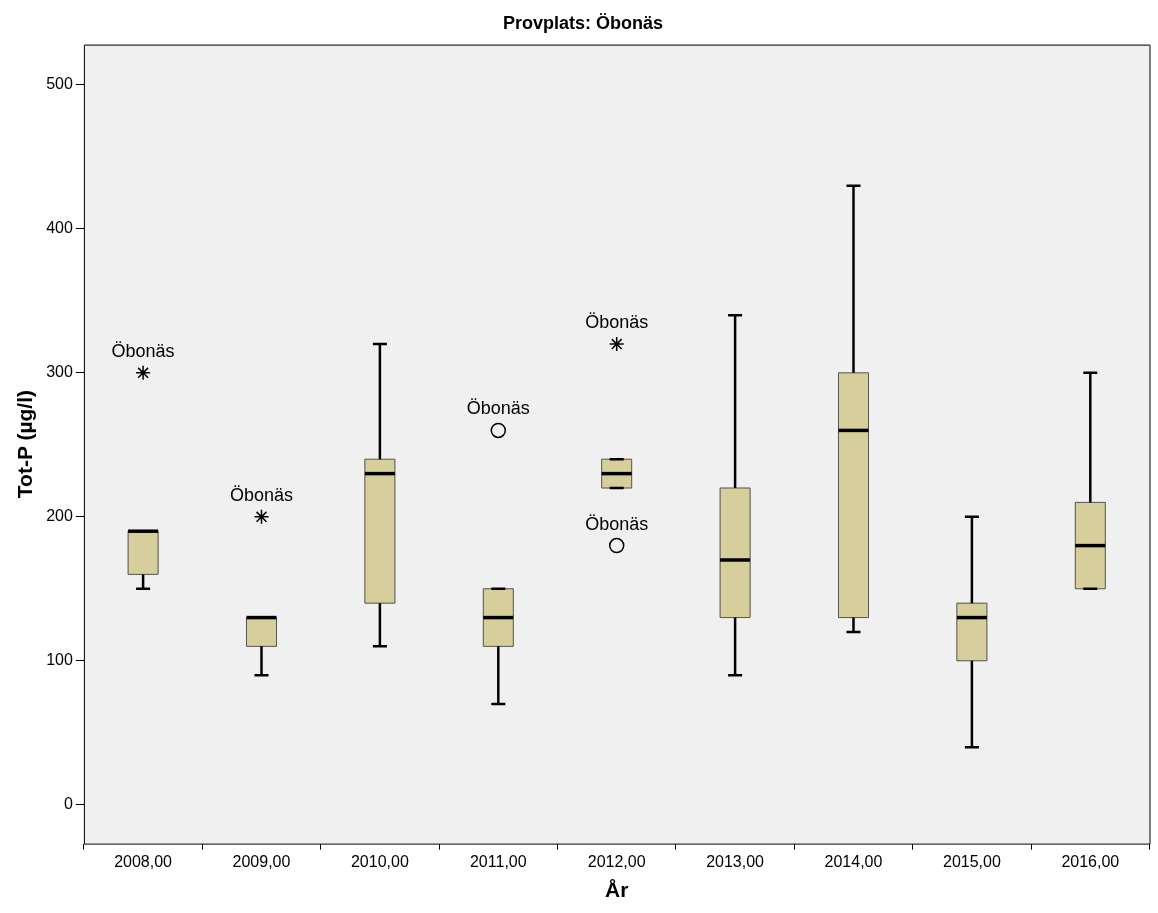 This screenshot has width=1158, height=913. I want to click on x-tick-label: 2016,00, so click(1090, 861).